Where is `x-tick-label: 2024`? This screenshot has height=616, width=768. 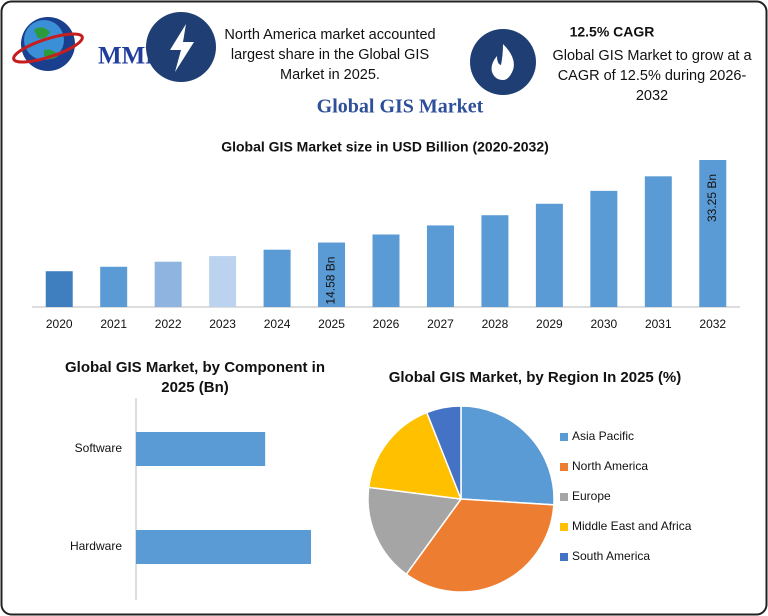 x-tick-label: 2024 is located at coordinates (277, 324).